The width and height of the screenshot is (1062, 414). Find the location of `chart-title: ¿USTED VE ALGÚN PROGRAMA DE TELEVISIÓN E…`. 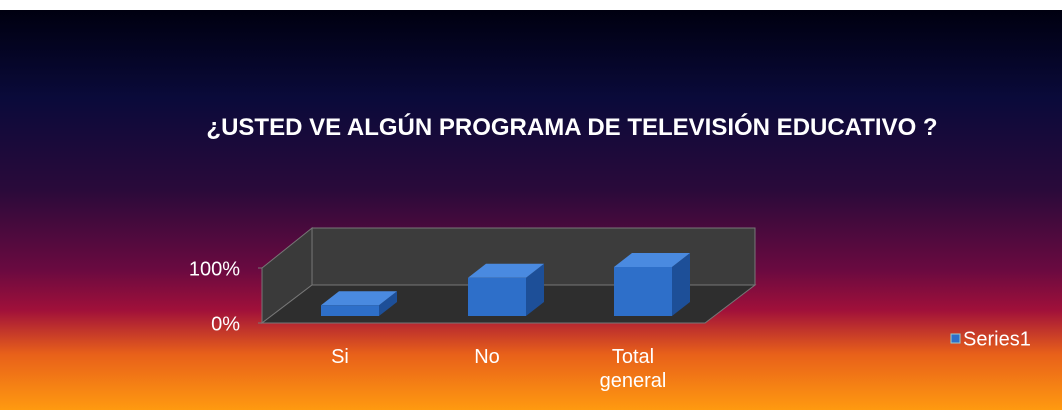

chart-title: ¿USTED VE ALGÚN PROGRAMA DE TELEVISIÓN E… is located at coordinates (572, 127).